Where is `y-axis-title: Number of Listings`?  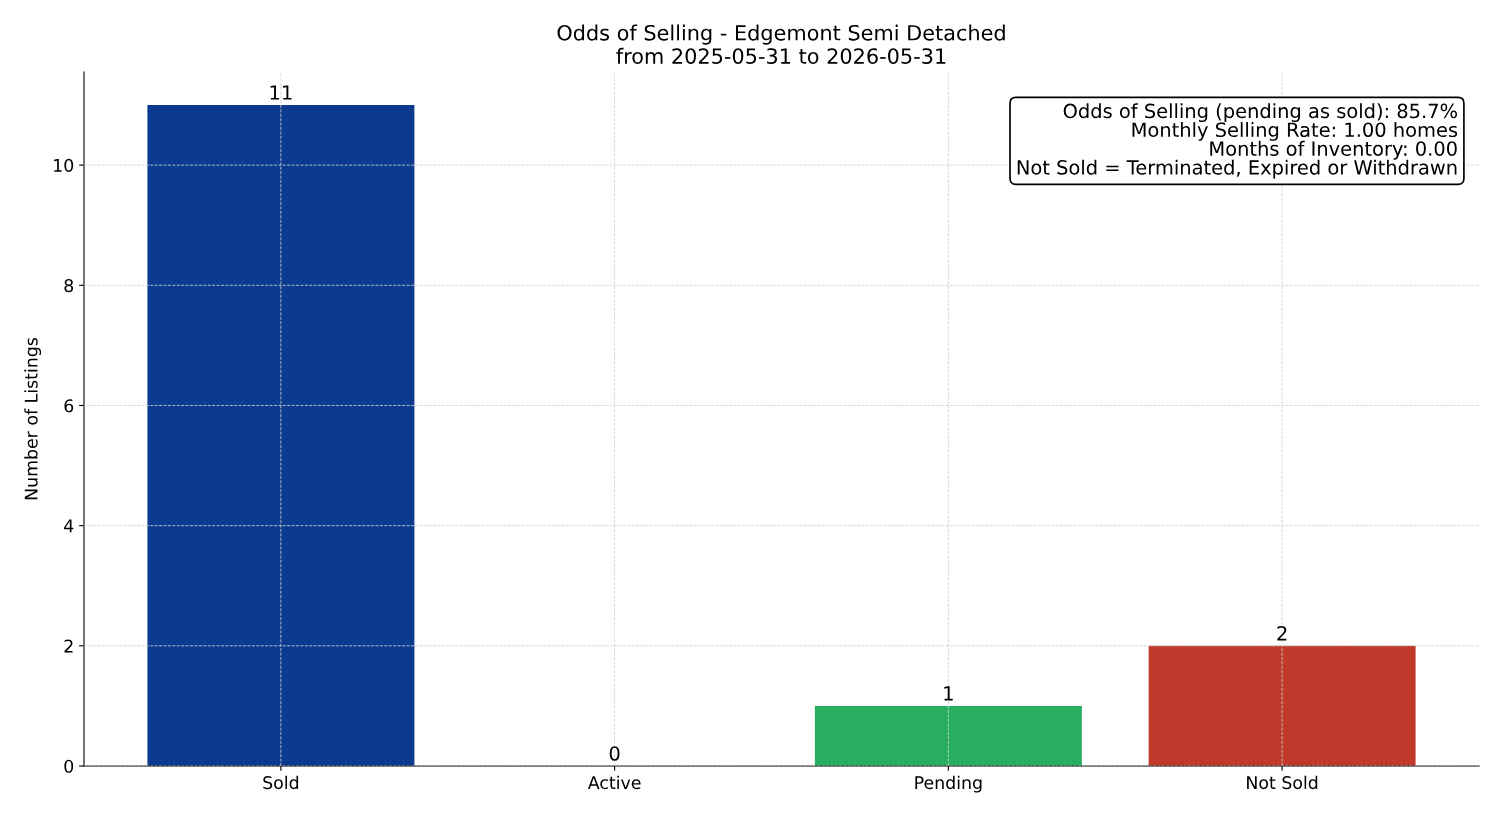
y-axis-title: Number of Listings is located at coordinates (33, 418).